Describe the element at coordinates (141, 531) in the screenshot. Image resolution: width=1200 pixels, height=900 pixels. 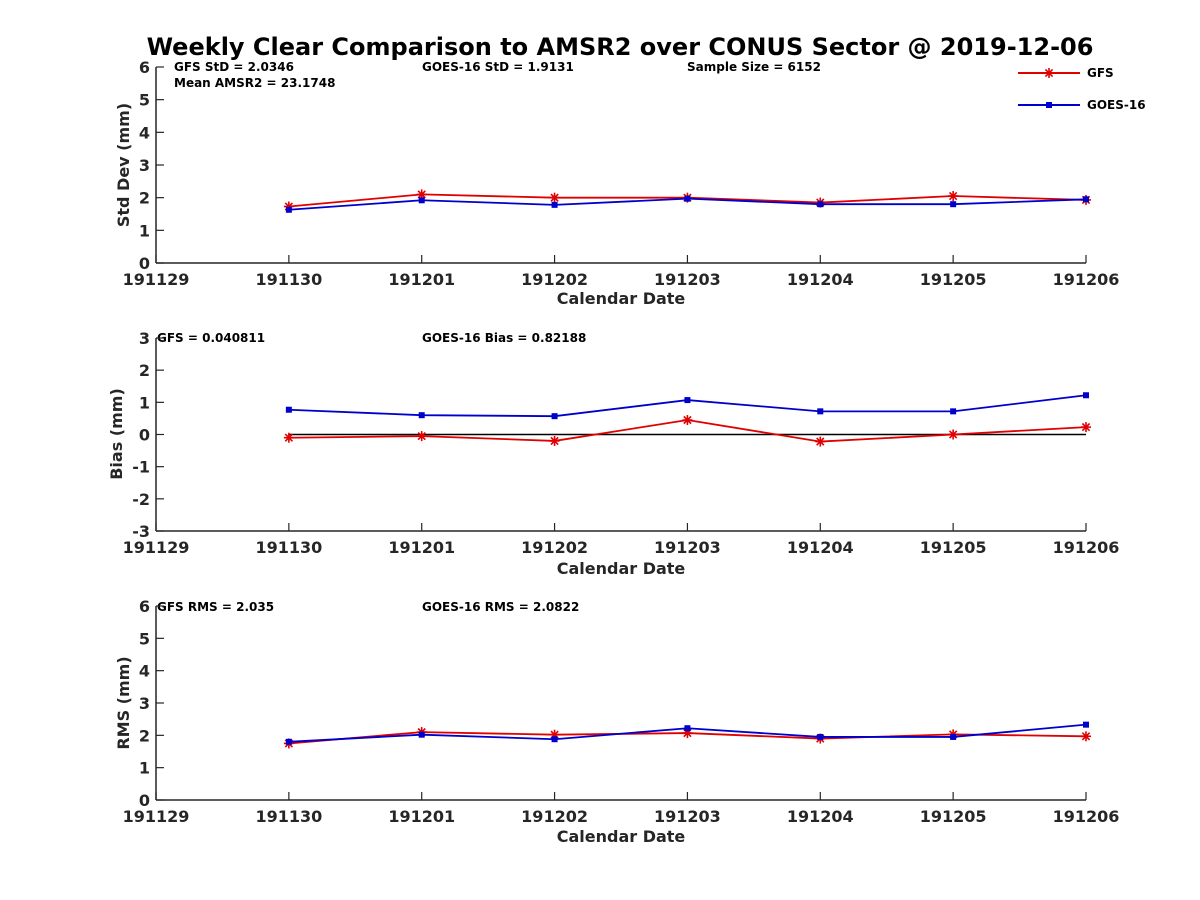
I see `y-tick-label: -3` at that location.